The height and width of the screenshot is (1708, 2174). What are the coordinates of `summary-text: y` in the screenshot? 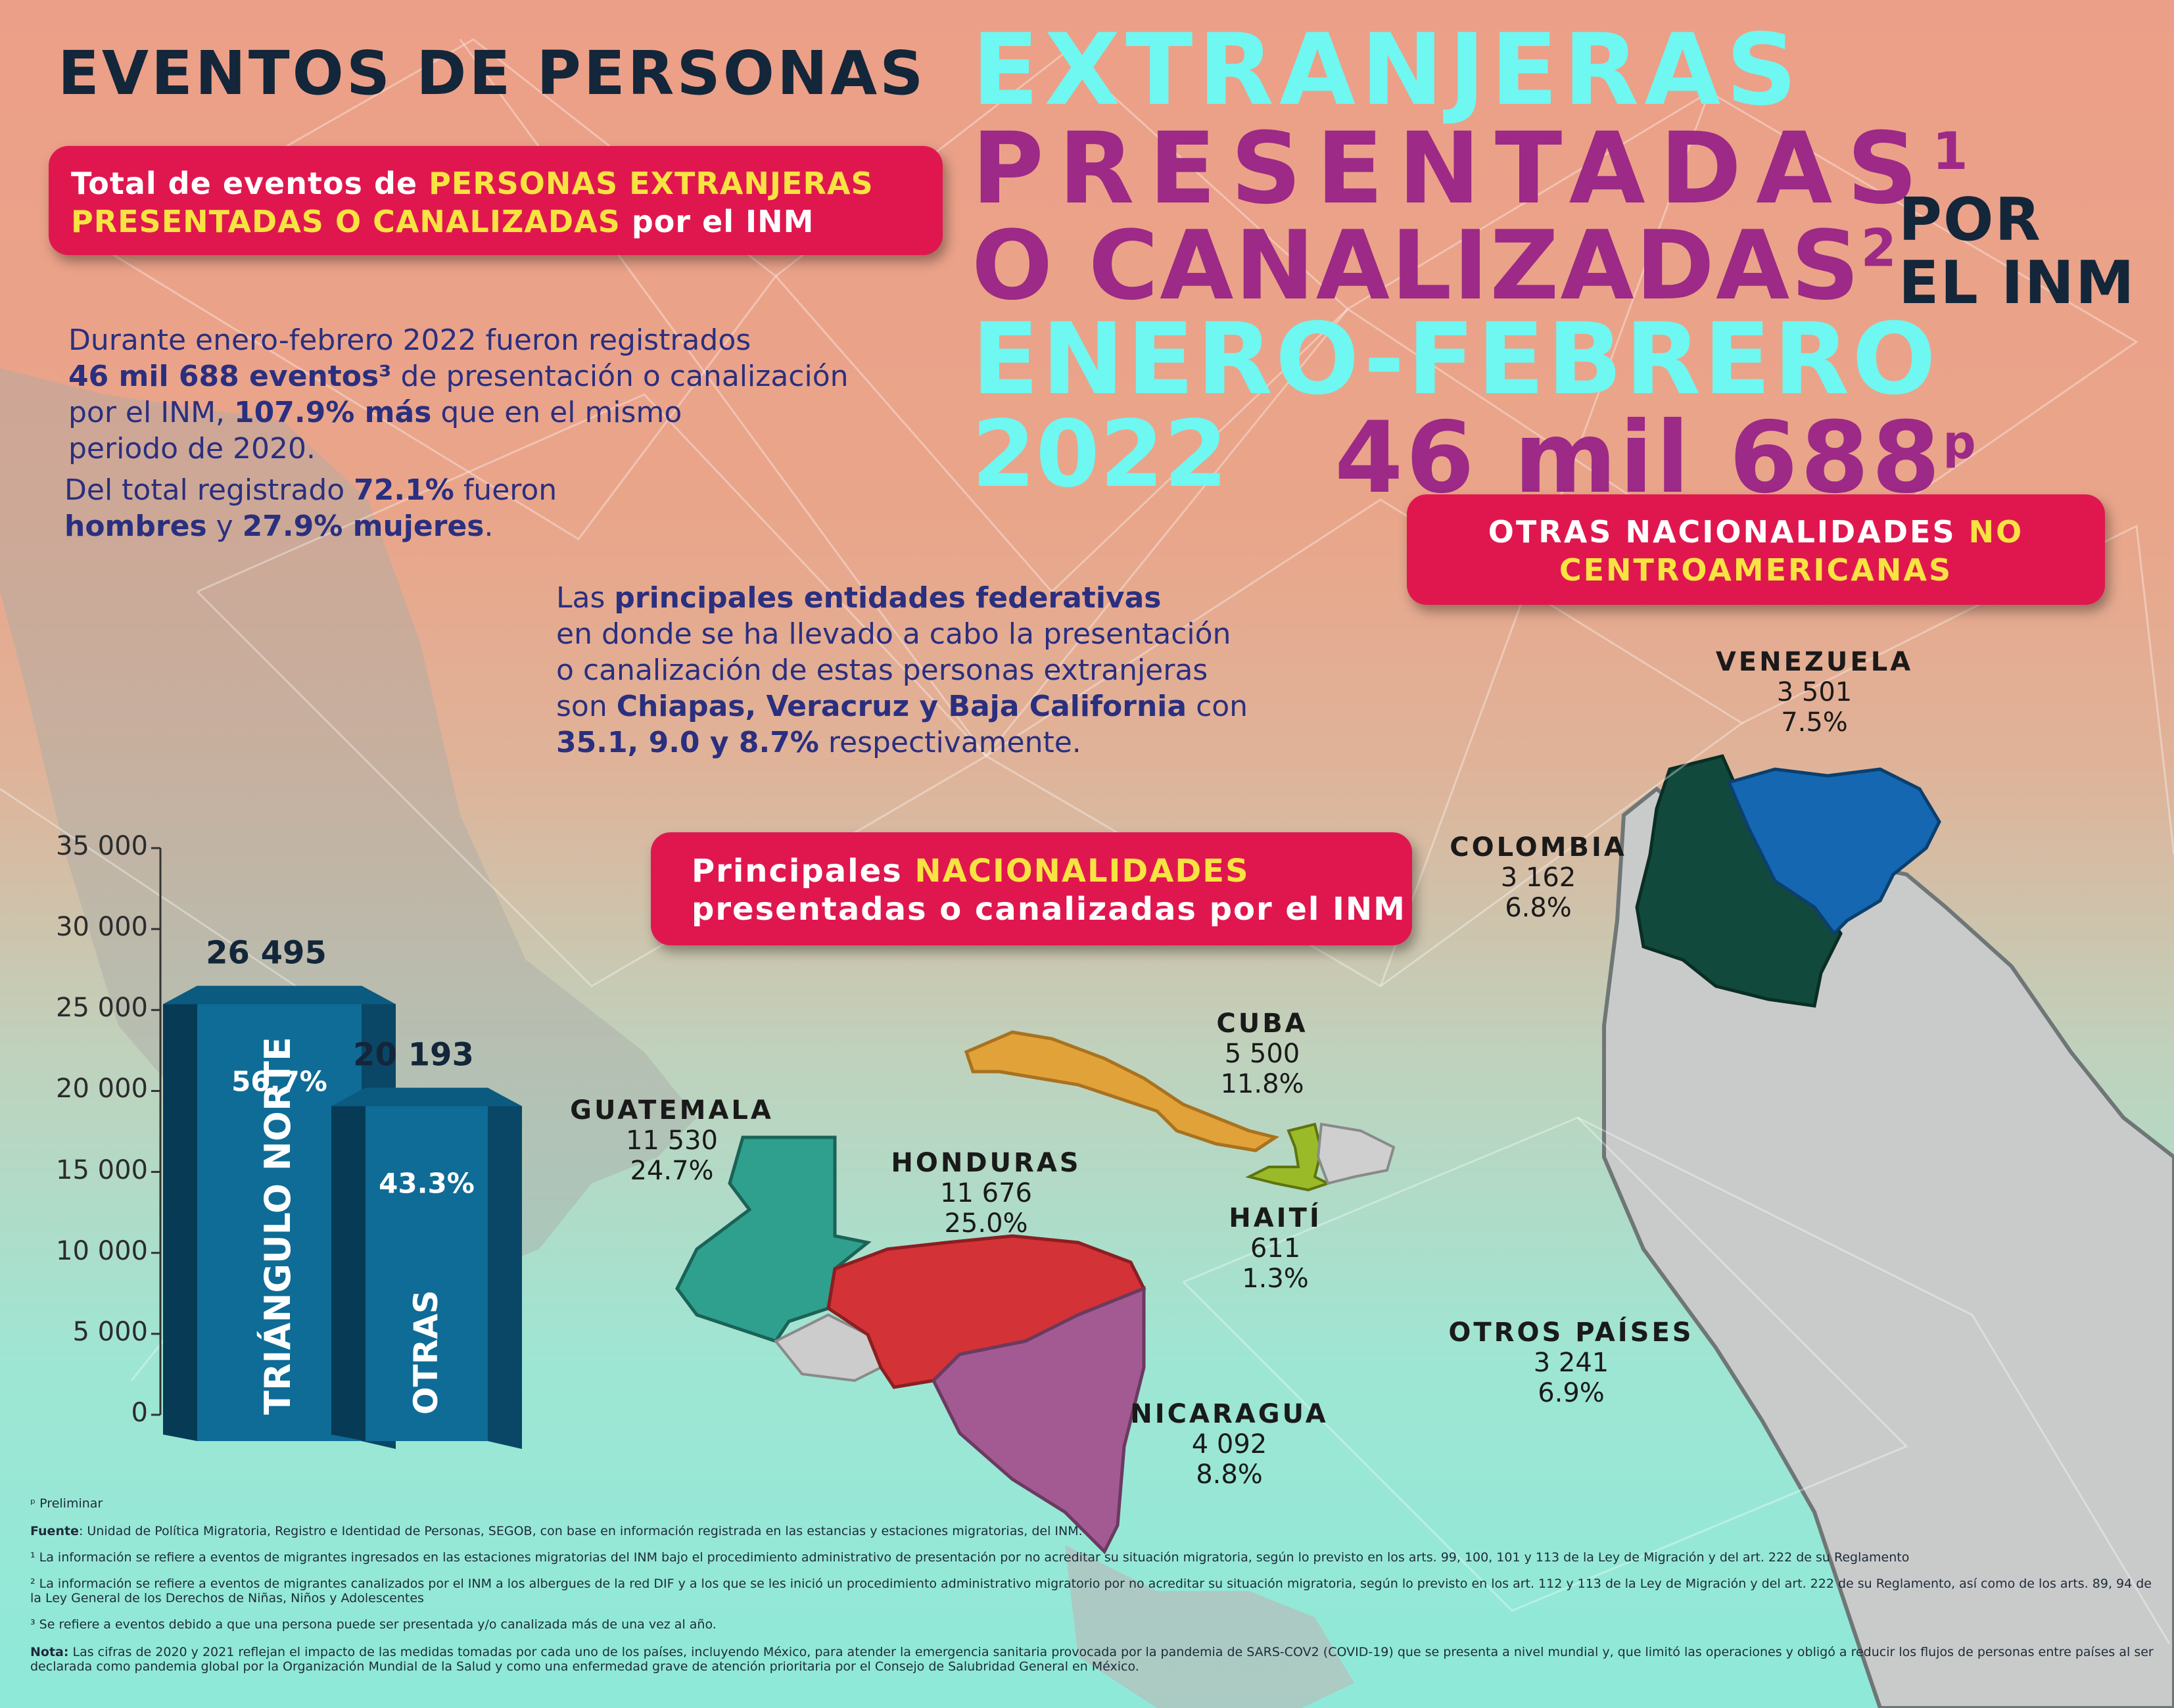 It's located at (225, 526).